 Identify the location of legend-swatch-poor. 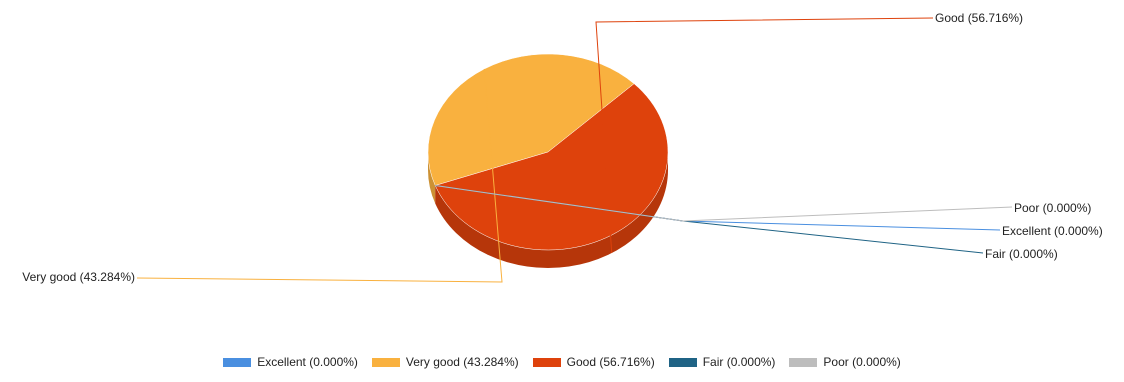
(803, 362).